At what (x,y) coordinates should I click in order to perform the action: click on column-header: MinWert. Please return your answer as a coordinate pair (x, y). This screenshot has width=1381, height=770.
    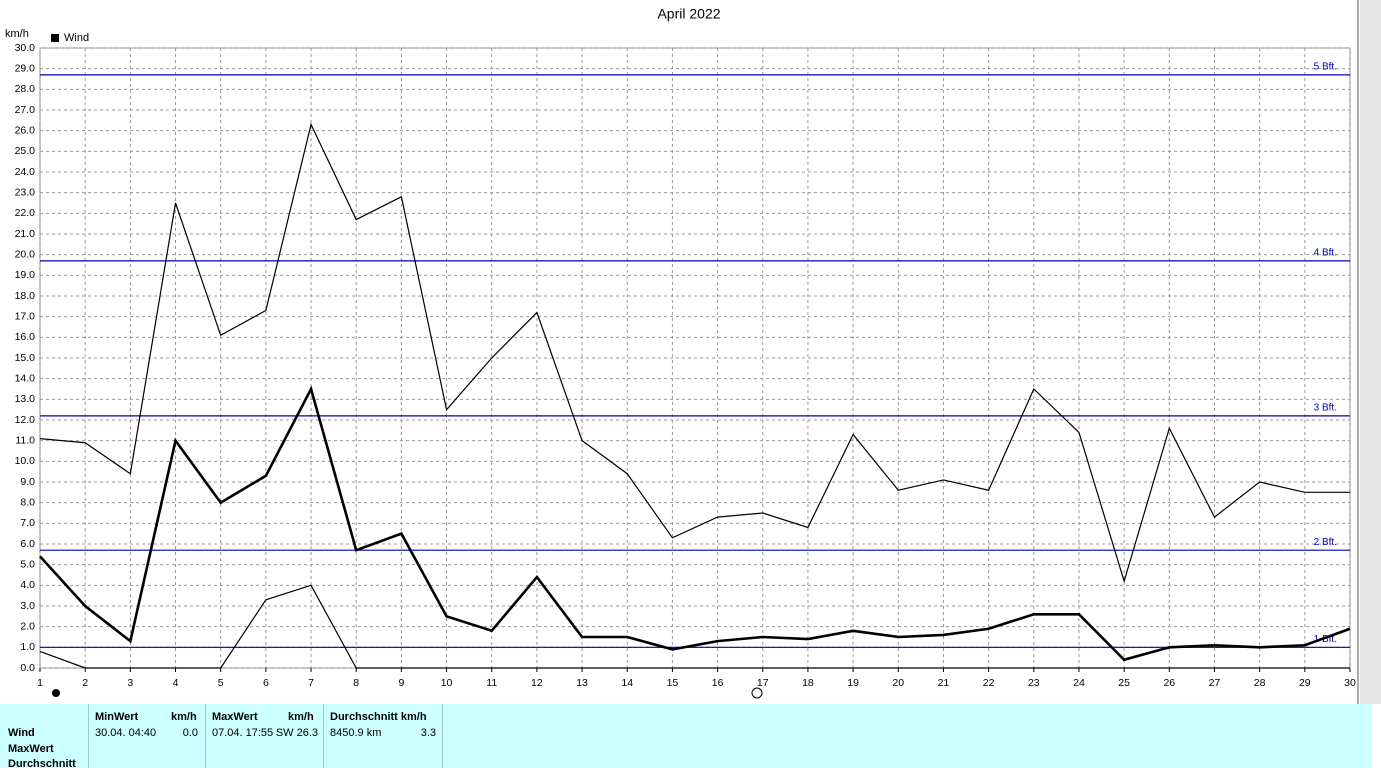
    Looking at the image, I should click on (117, 717).